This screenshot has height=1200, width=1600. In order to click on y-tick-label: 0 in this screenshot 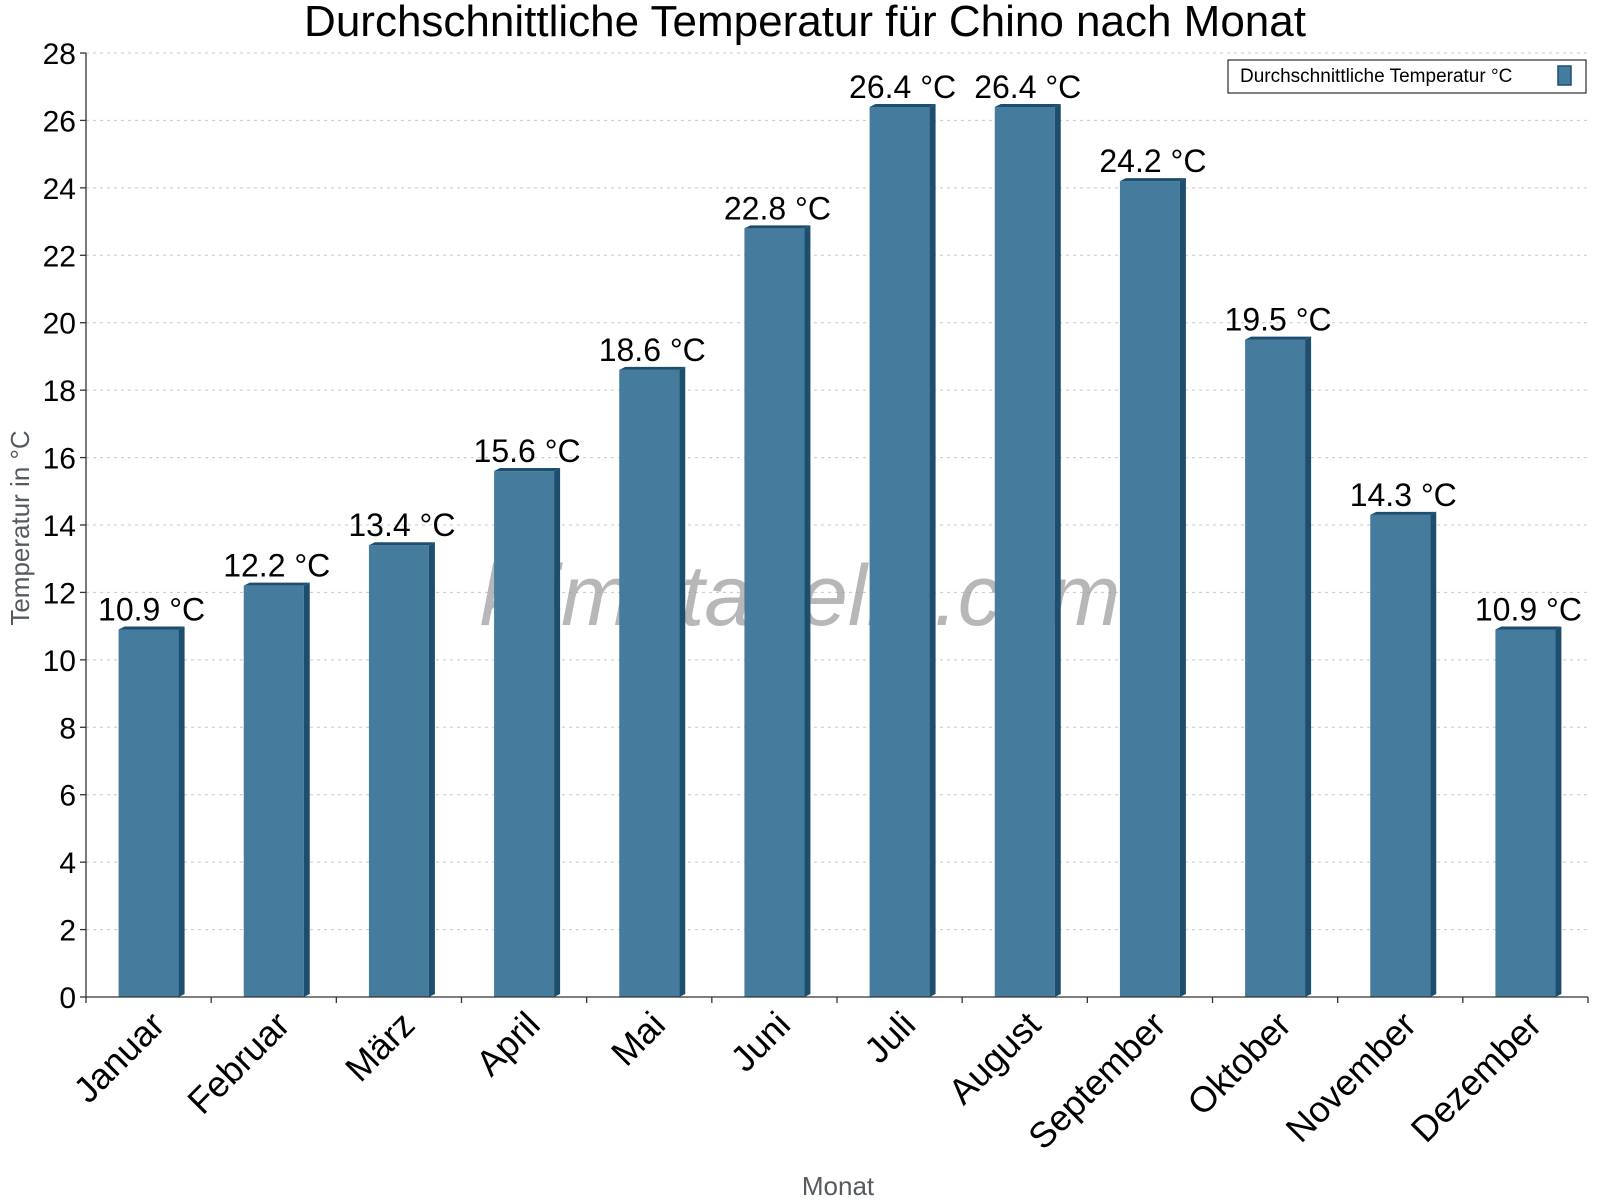, I will do `click(67, 998)`.